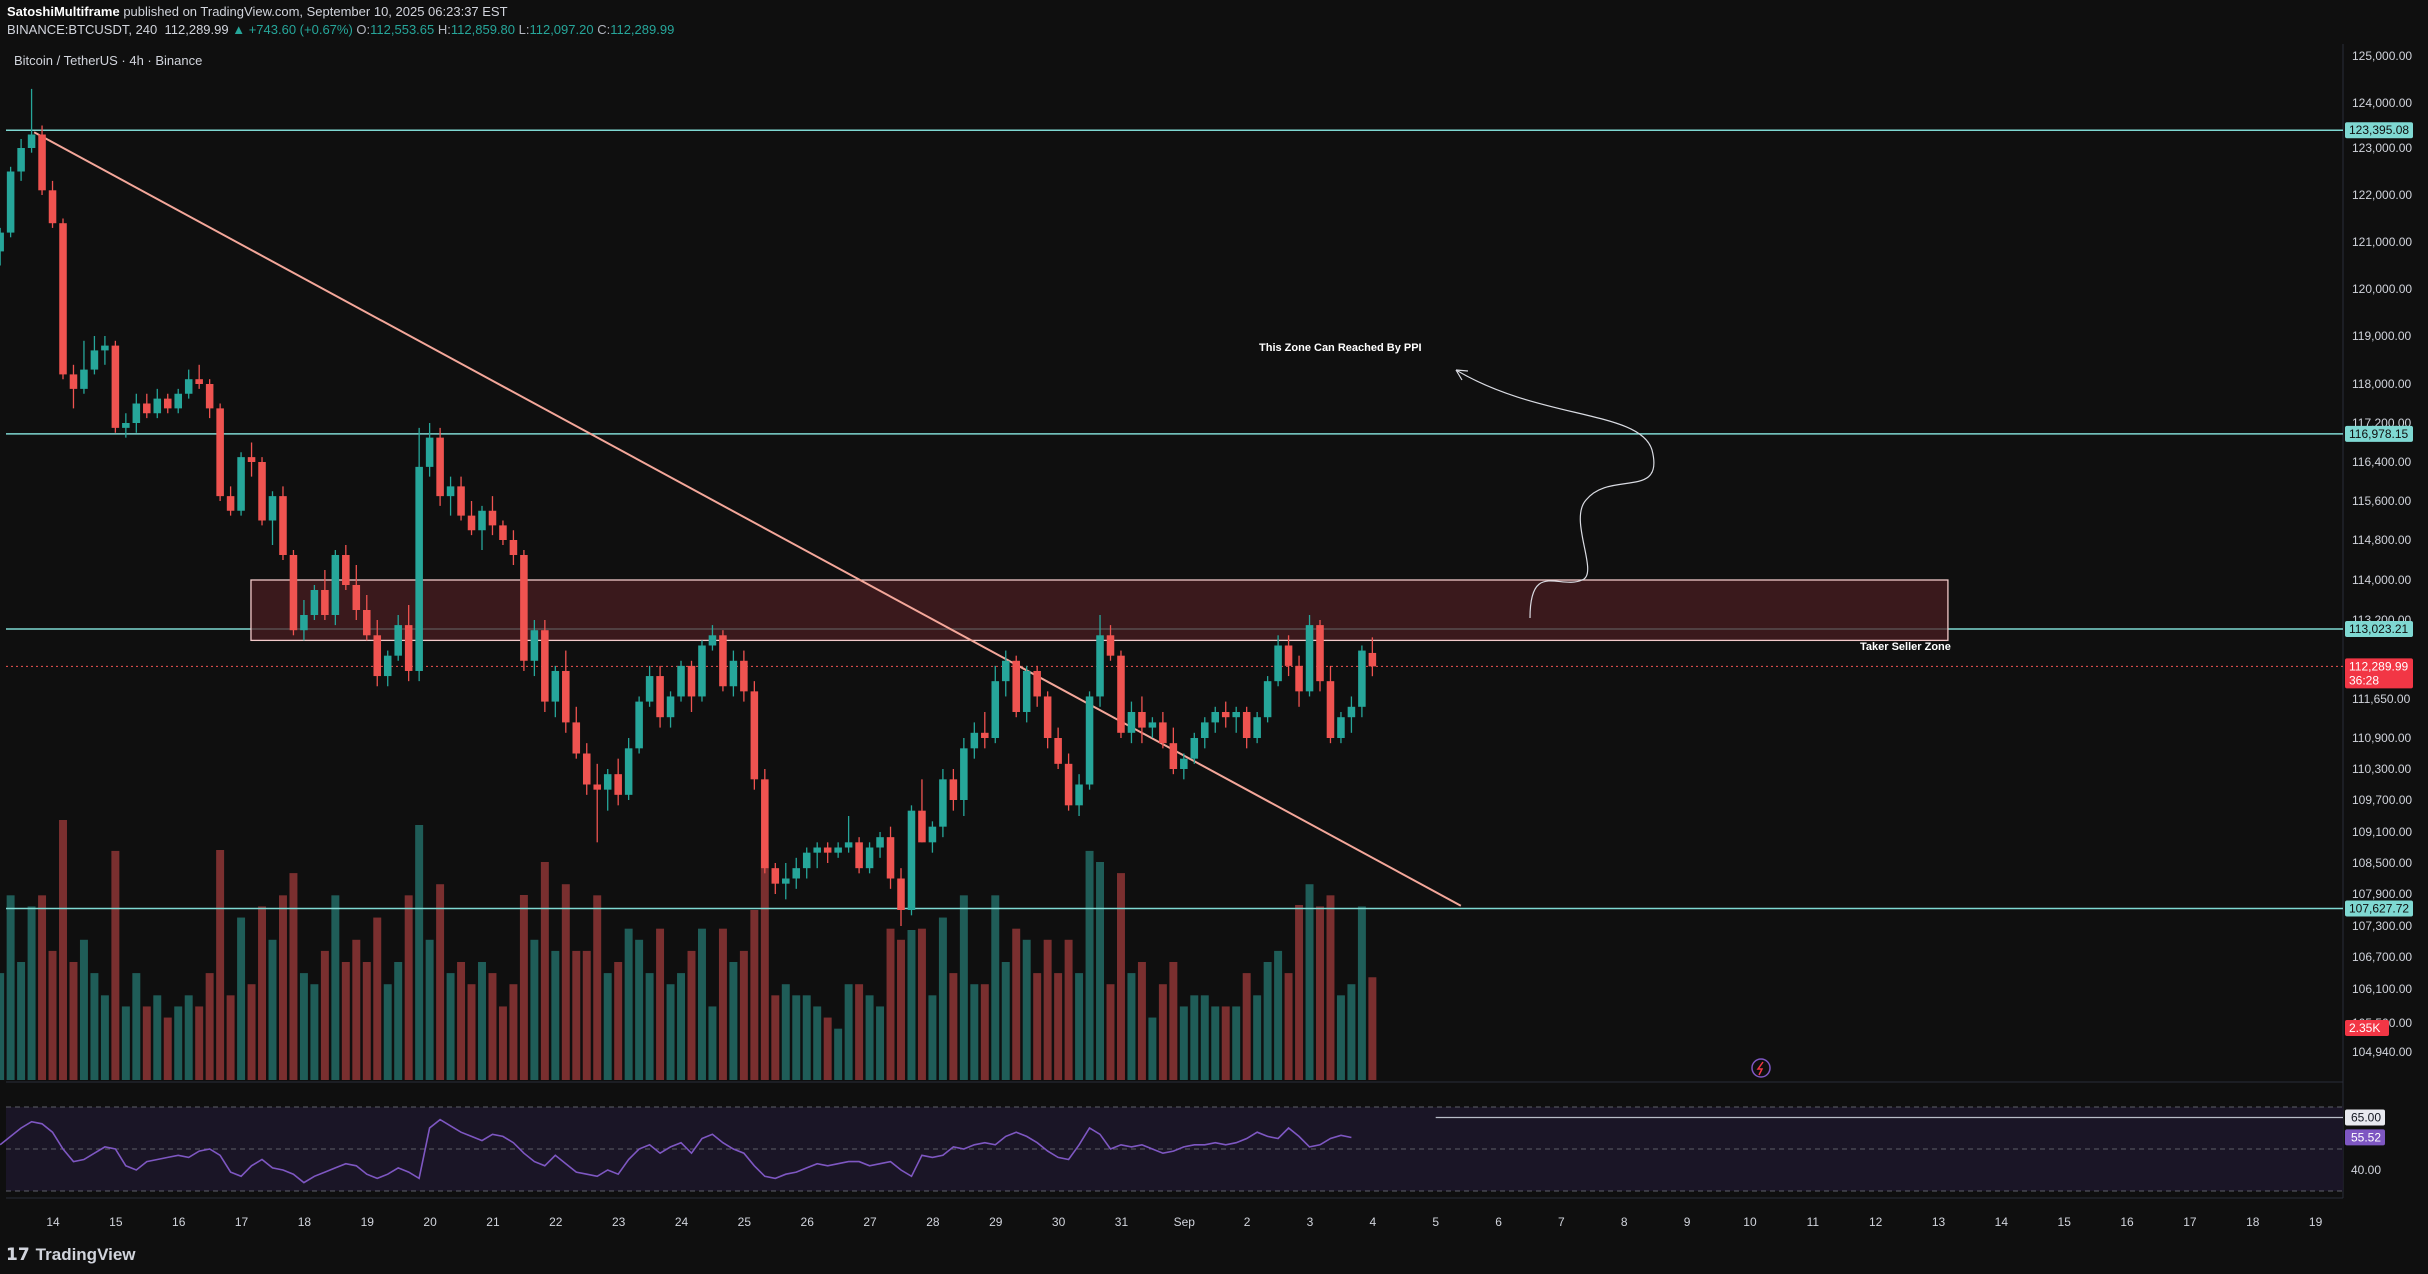 This screenshot has height=1274, width=2428. I want to click on author-name: SatoshiMultiframe, so click(63, 11).